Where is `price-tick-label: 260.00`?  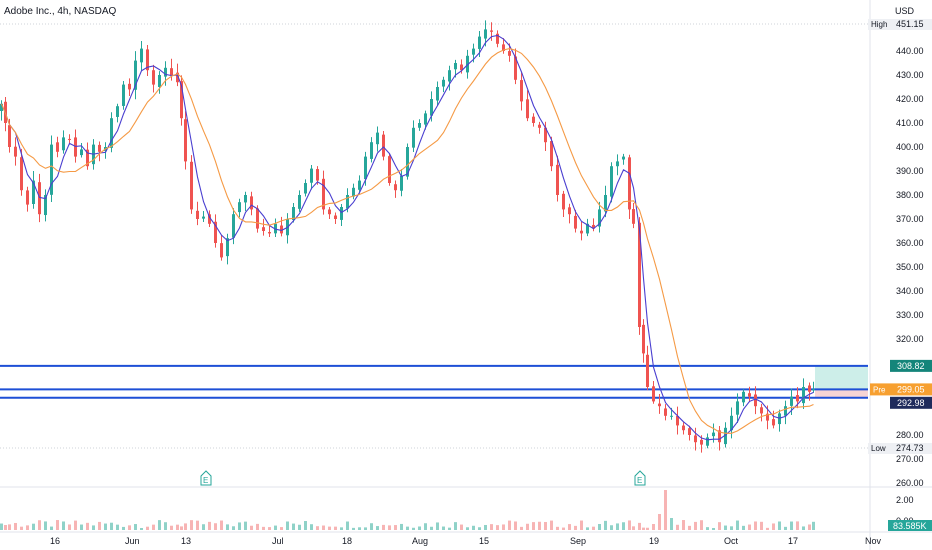 price-tick-label: 260.00 is located at coordinates (910, 483).